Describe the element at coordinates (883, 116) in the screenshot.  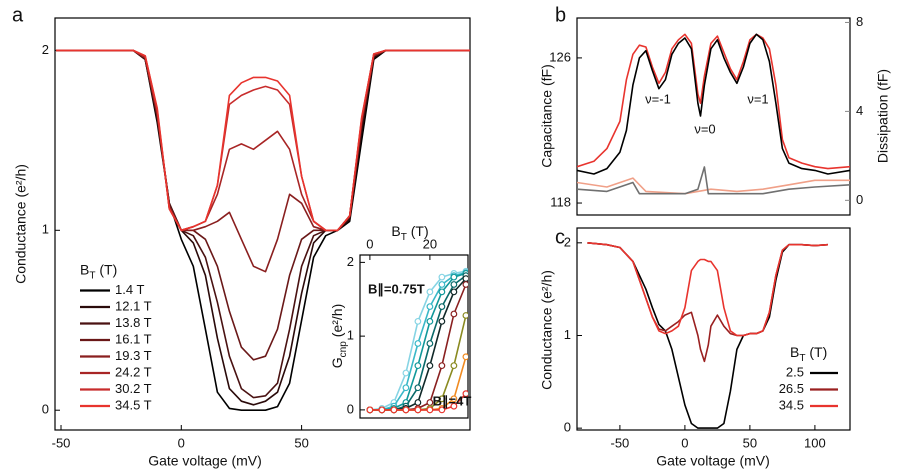
I see `y2-axis-label: Dissipation (fF)` at that location.